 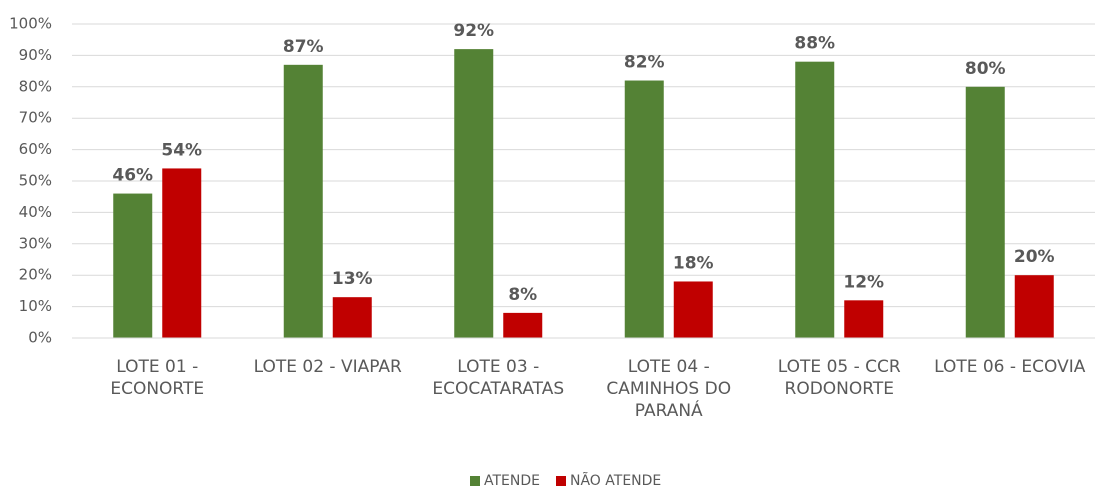 I want to click on x-tick-label: LOTE 03 - ECOCATARATAS, so click(x=498, y=378).